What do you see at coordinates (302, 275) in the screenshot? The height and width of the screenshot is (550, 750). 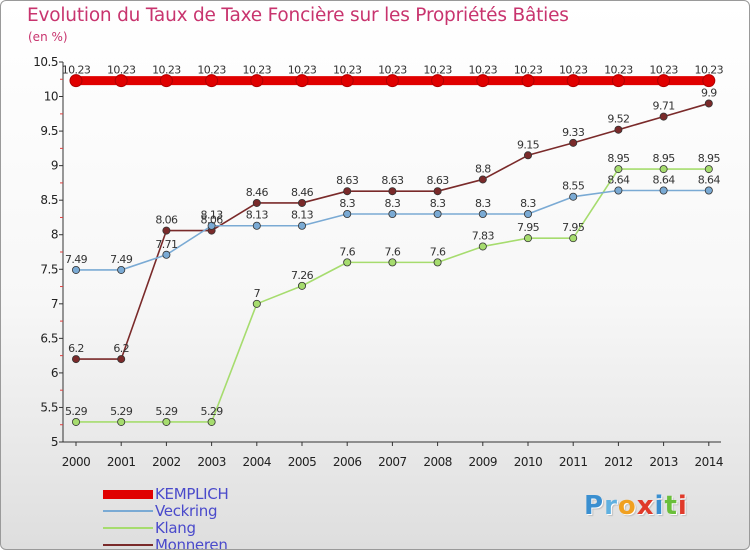 I see `data-label: 7.26` at bounding box center [302, 275].